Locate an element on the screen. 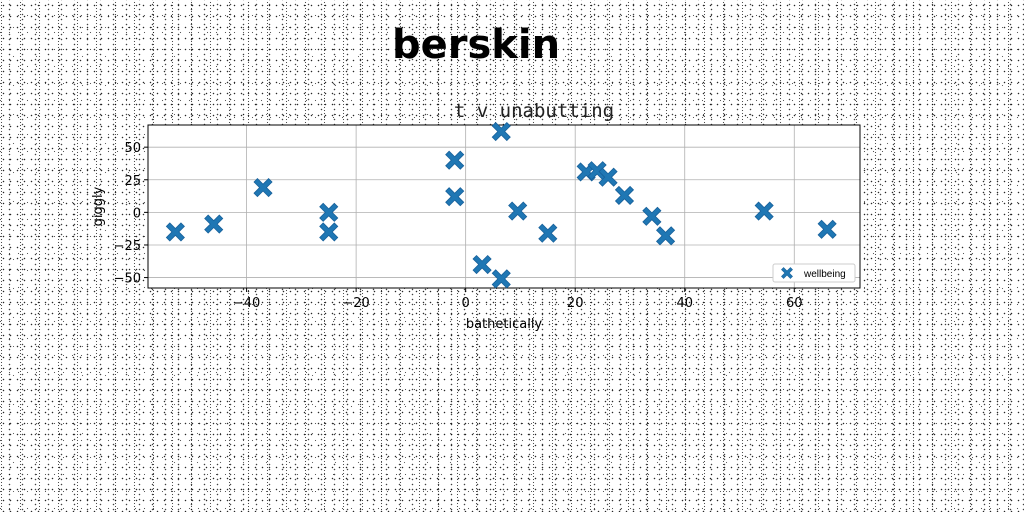 The width and height of the screenshot is (1024, 512). x-tick-label: 60 is located at coordinates (794, 303).